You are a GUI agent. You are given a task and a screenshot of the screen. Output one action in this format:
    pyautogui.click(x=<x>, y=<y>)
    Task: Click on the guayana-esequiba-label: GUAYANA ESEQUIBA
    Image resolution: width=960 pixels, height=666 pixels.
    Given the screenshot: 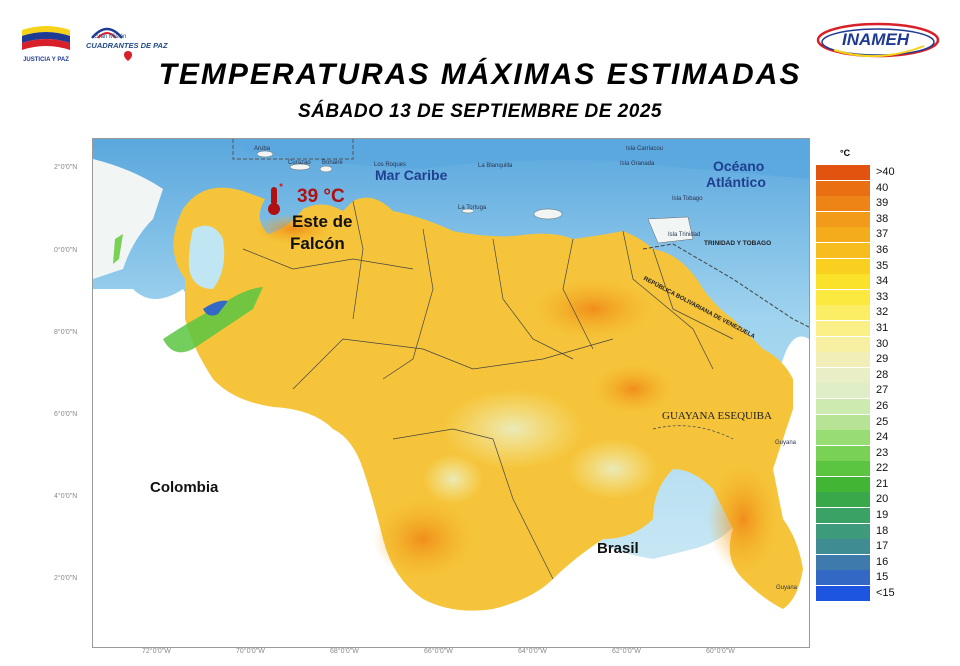 What is the action you would take?
    pyautogui.click(x=717, y=416)
    